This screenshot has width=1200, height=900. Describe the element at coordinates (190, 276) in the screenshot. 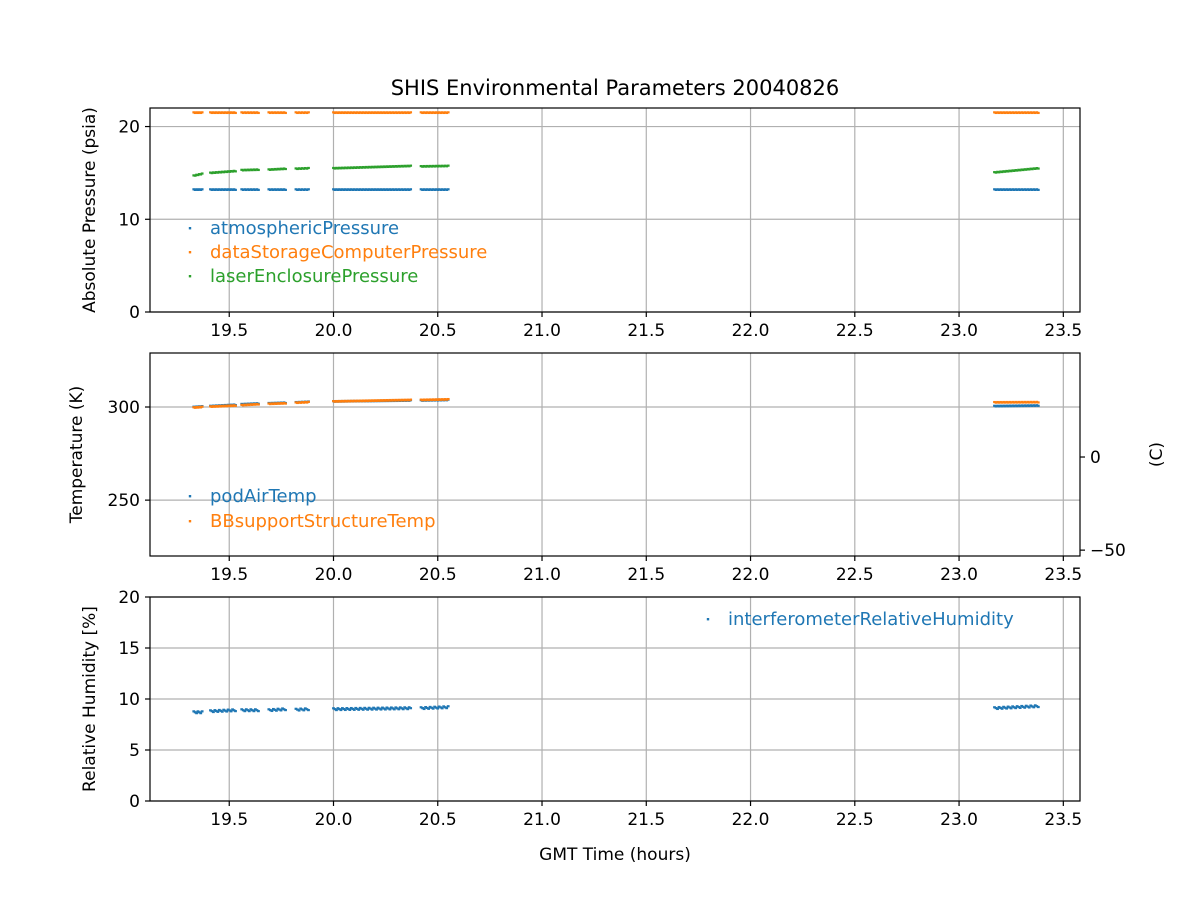

I see `legend-marker` at that location.